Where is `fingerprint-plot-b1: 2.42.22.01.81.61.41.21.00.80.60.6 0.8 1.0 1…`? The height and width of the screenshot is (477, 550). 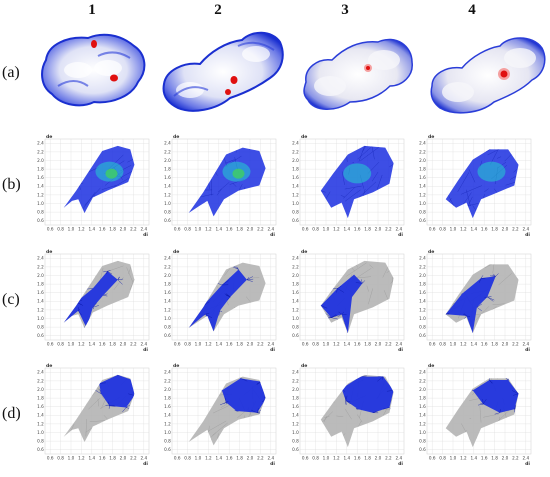
fingerprint-plot-b1: 2.42.22.01.81.61.41.21.00.80.60.6 0.8 1.0 1… is located at coordinates (93, 185).